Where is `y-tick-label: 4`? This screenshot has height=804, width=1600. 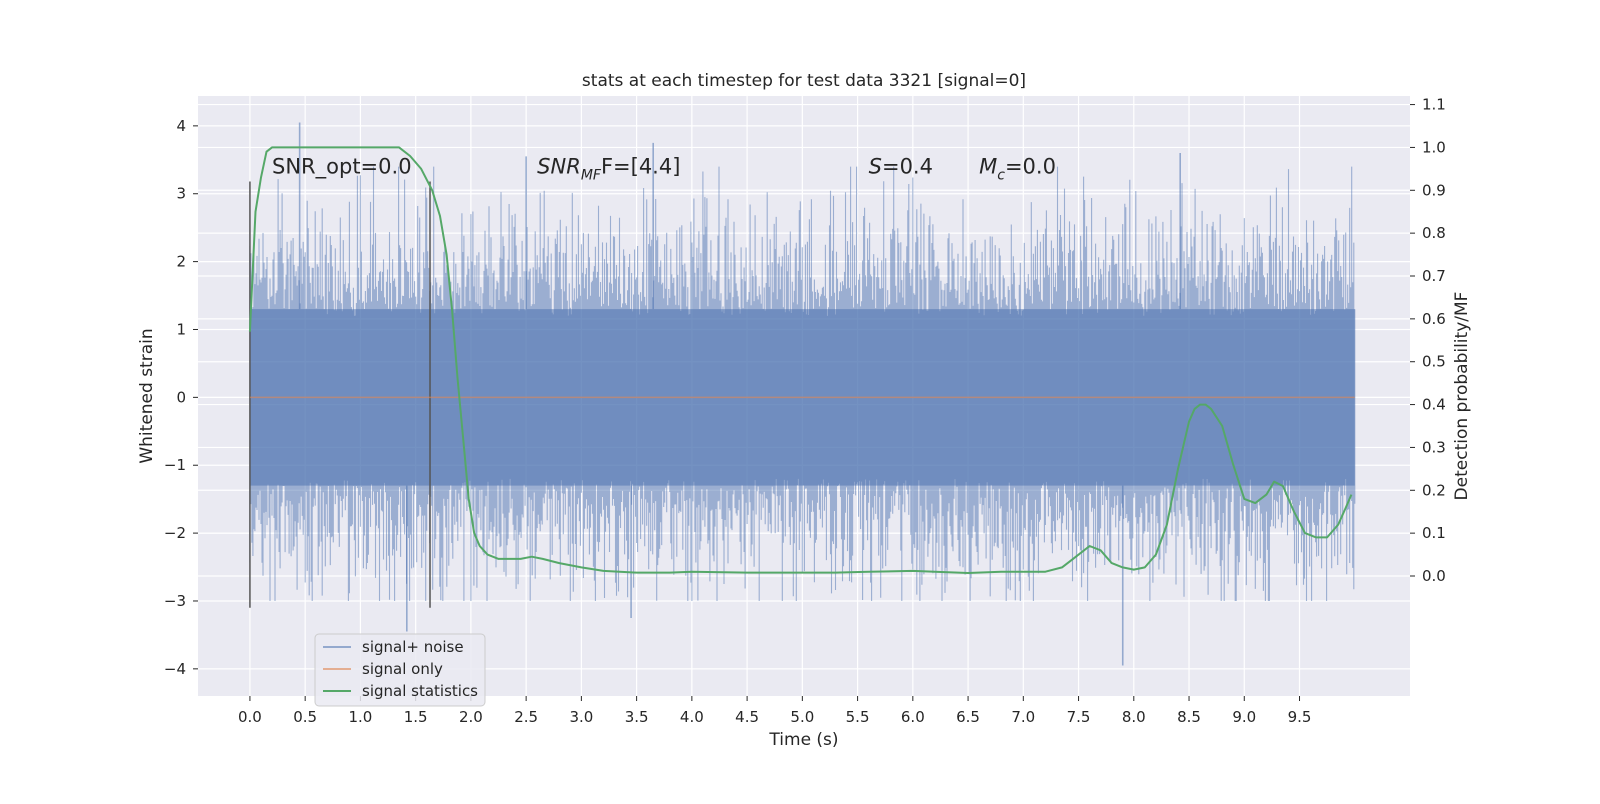
y-tick-label: 4 is located at coordinates (181, 126).